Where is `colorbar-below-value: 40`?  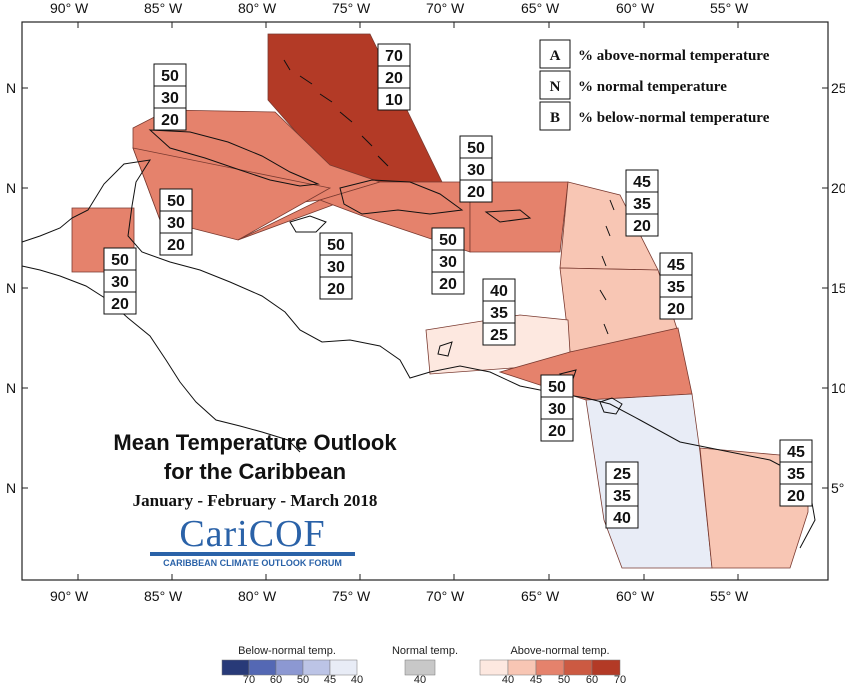 colorbar-below-value: 40 is located at coordinates (357, 679).